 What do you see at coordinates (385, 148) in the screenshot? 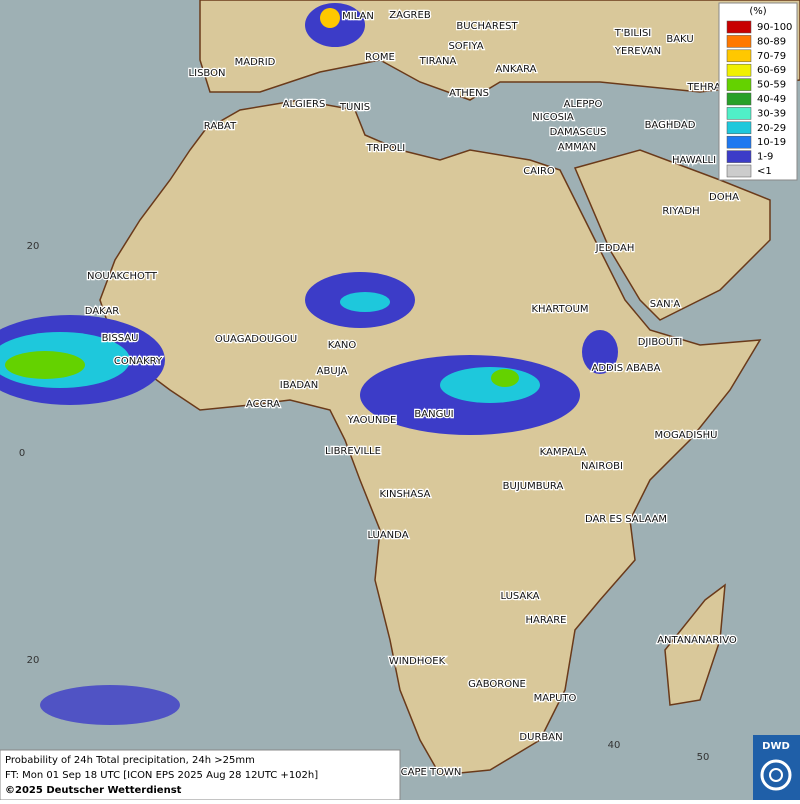
I see `city-label: TRIPOLI` at bounding box center [385, 148].